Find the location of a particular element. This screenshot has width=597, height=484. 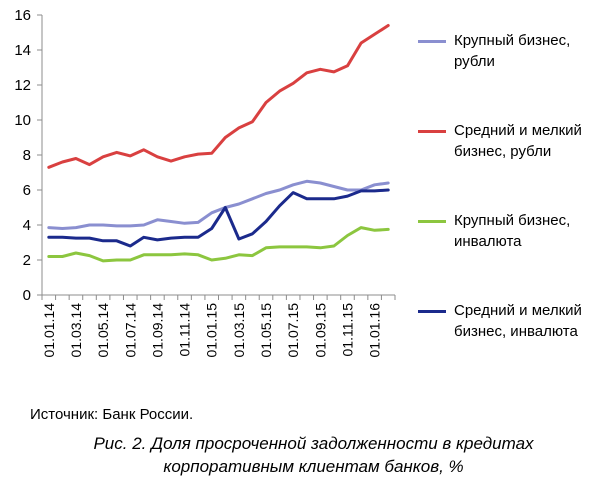

y-tick-label: 14 is located at coordinates (22, 50).